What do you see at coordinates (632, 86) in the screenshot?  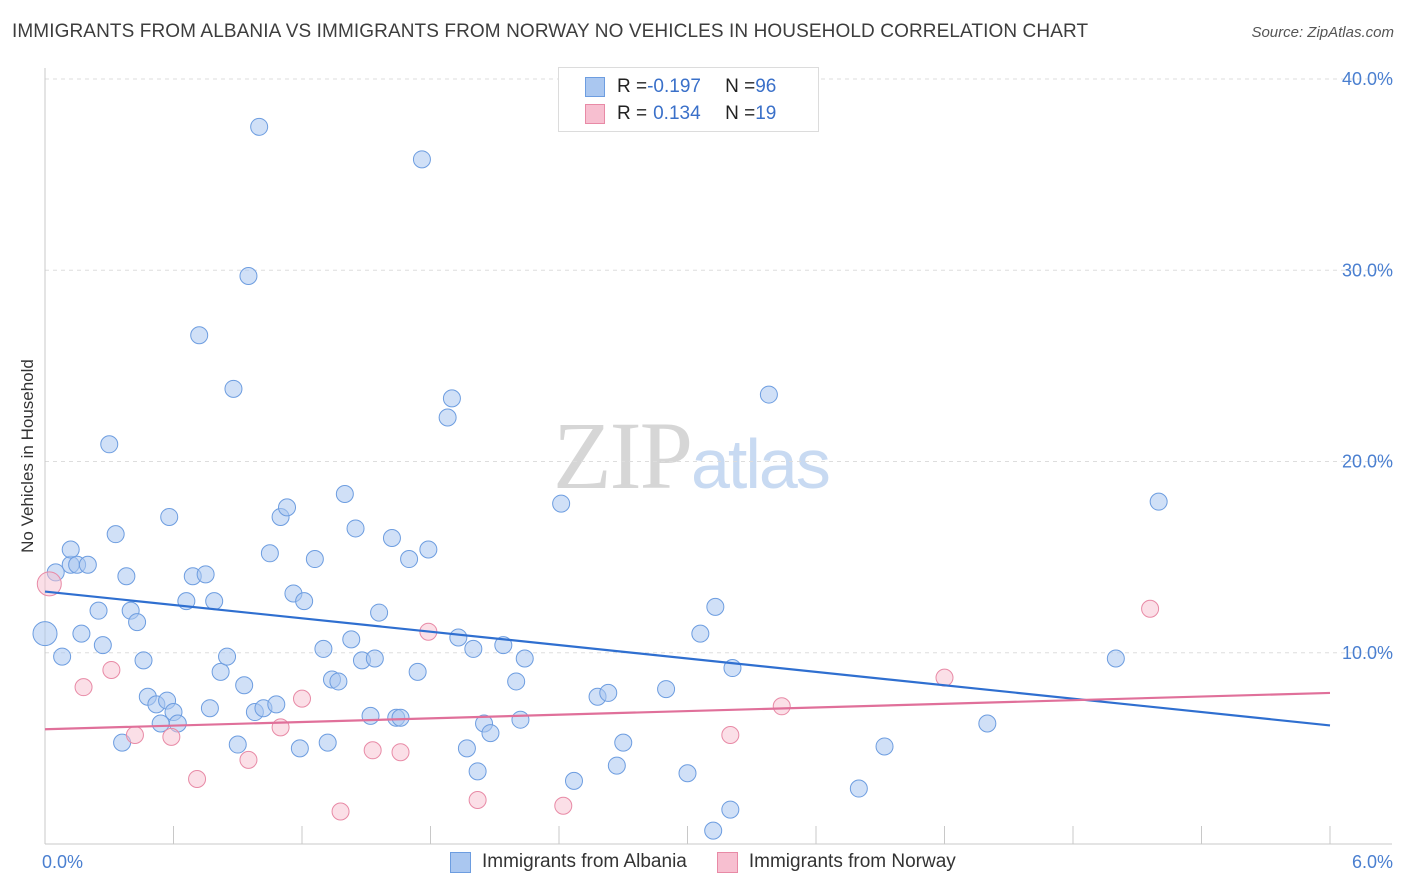 I see `legend-r-label-albania: R =` at bounding box center [632, 86].